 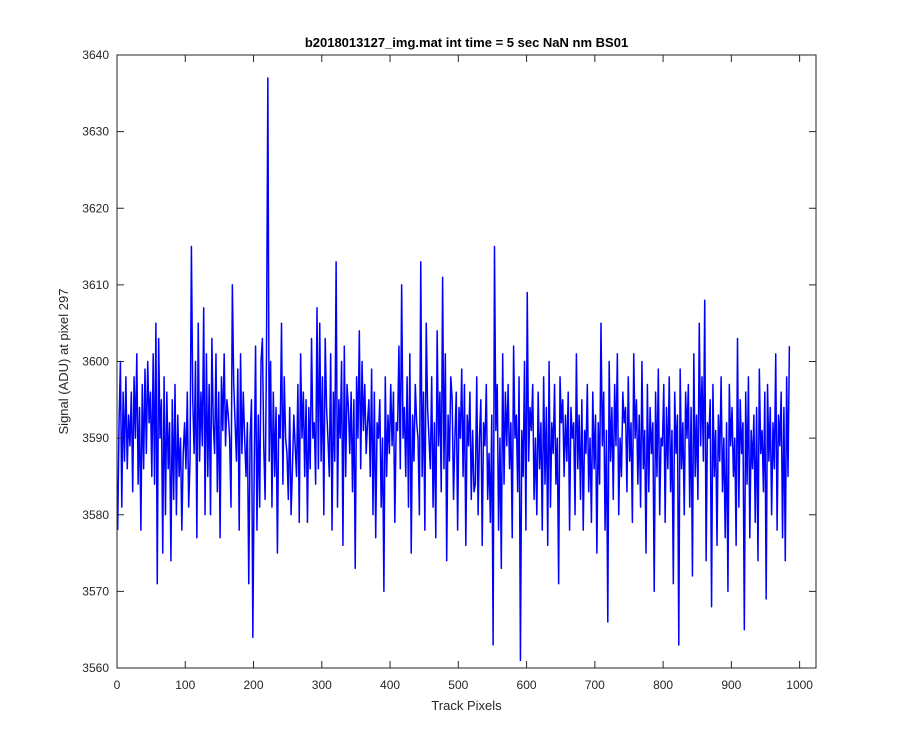 What do you see at coordinates (95, 668) in the screenshot?
I see `y-tick-label: 3560` at bounding box center [95, 668].